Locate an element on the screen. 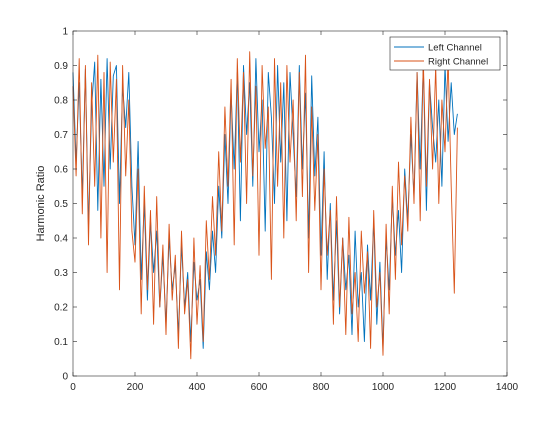  y-tick-label: 0.9 is located at coordinates (61, 66).